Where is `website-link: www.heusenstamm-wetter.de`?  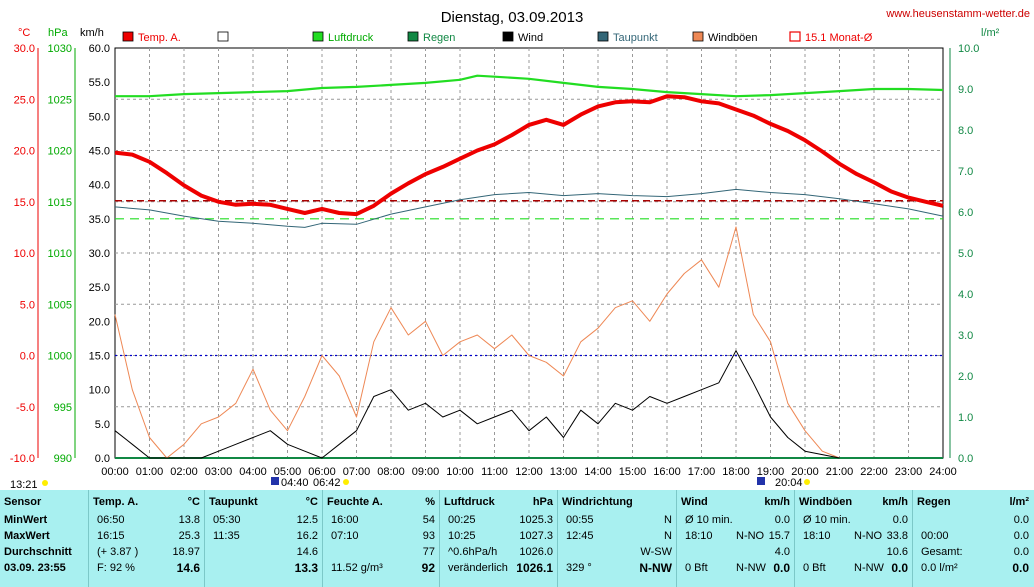
website-link: www.heusenstamm-wetter.de is located at coordinates (957, 14).